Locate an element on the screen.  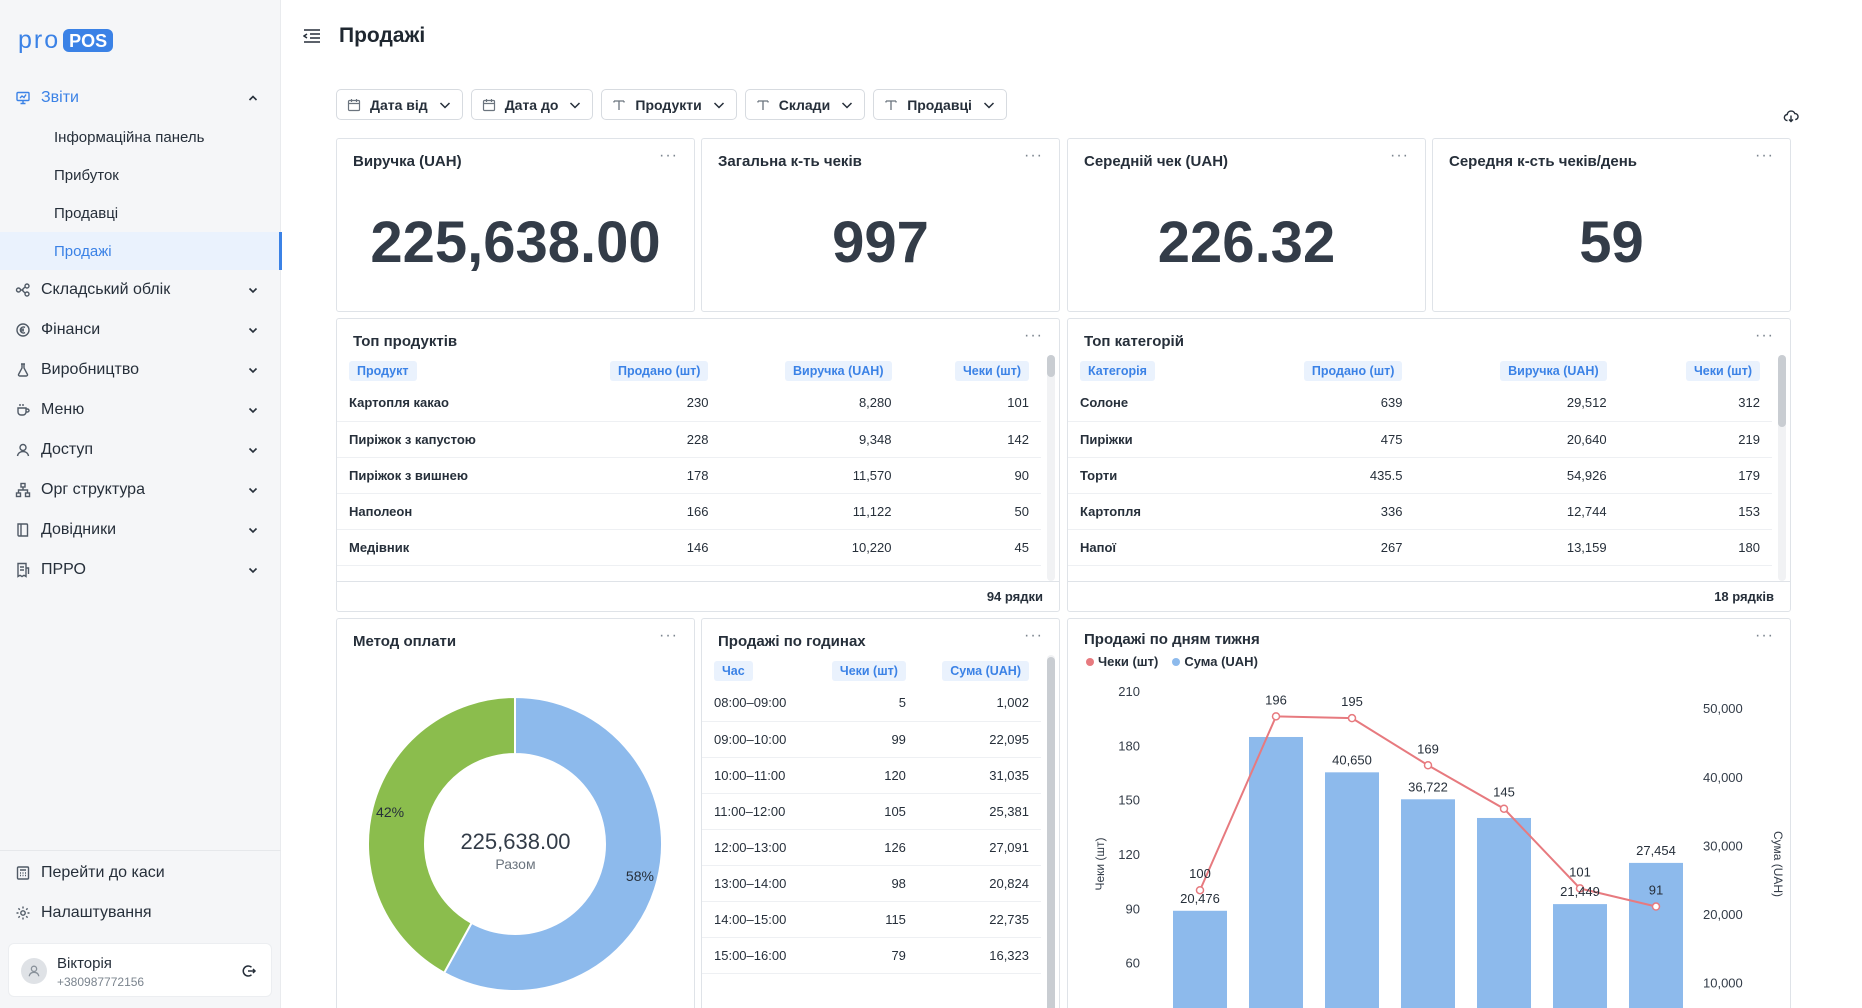
sidebar-item-finance: Фінанси is located at coordinates (140, 330).